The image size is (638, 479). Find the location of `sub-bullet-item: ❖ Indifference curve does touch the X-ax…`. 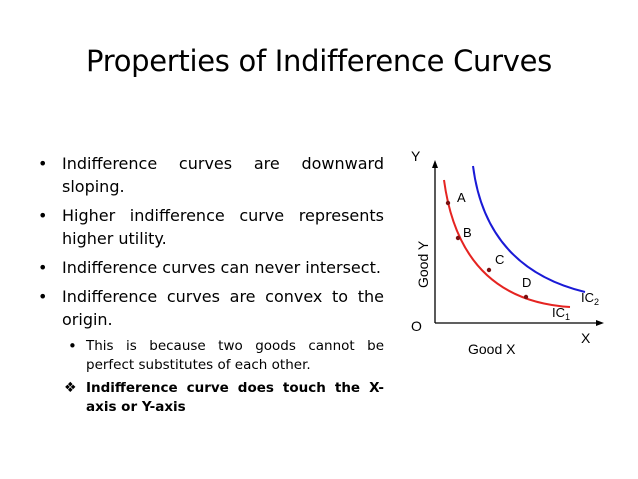

sub-bullet-item: ❖ Indifference curve does touch the X-ax… is located at coordinates (224, 398).